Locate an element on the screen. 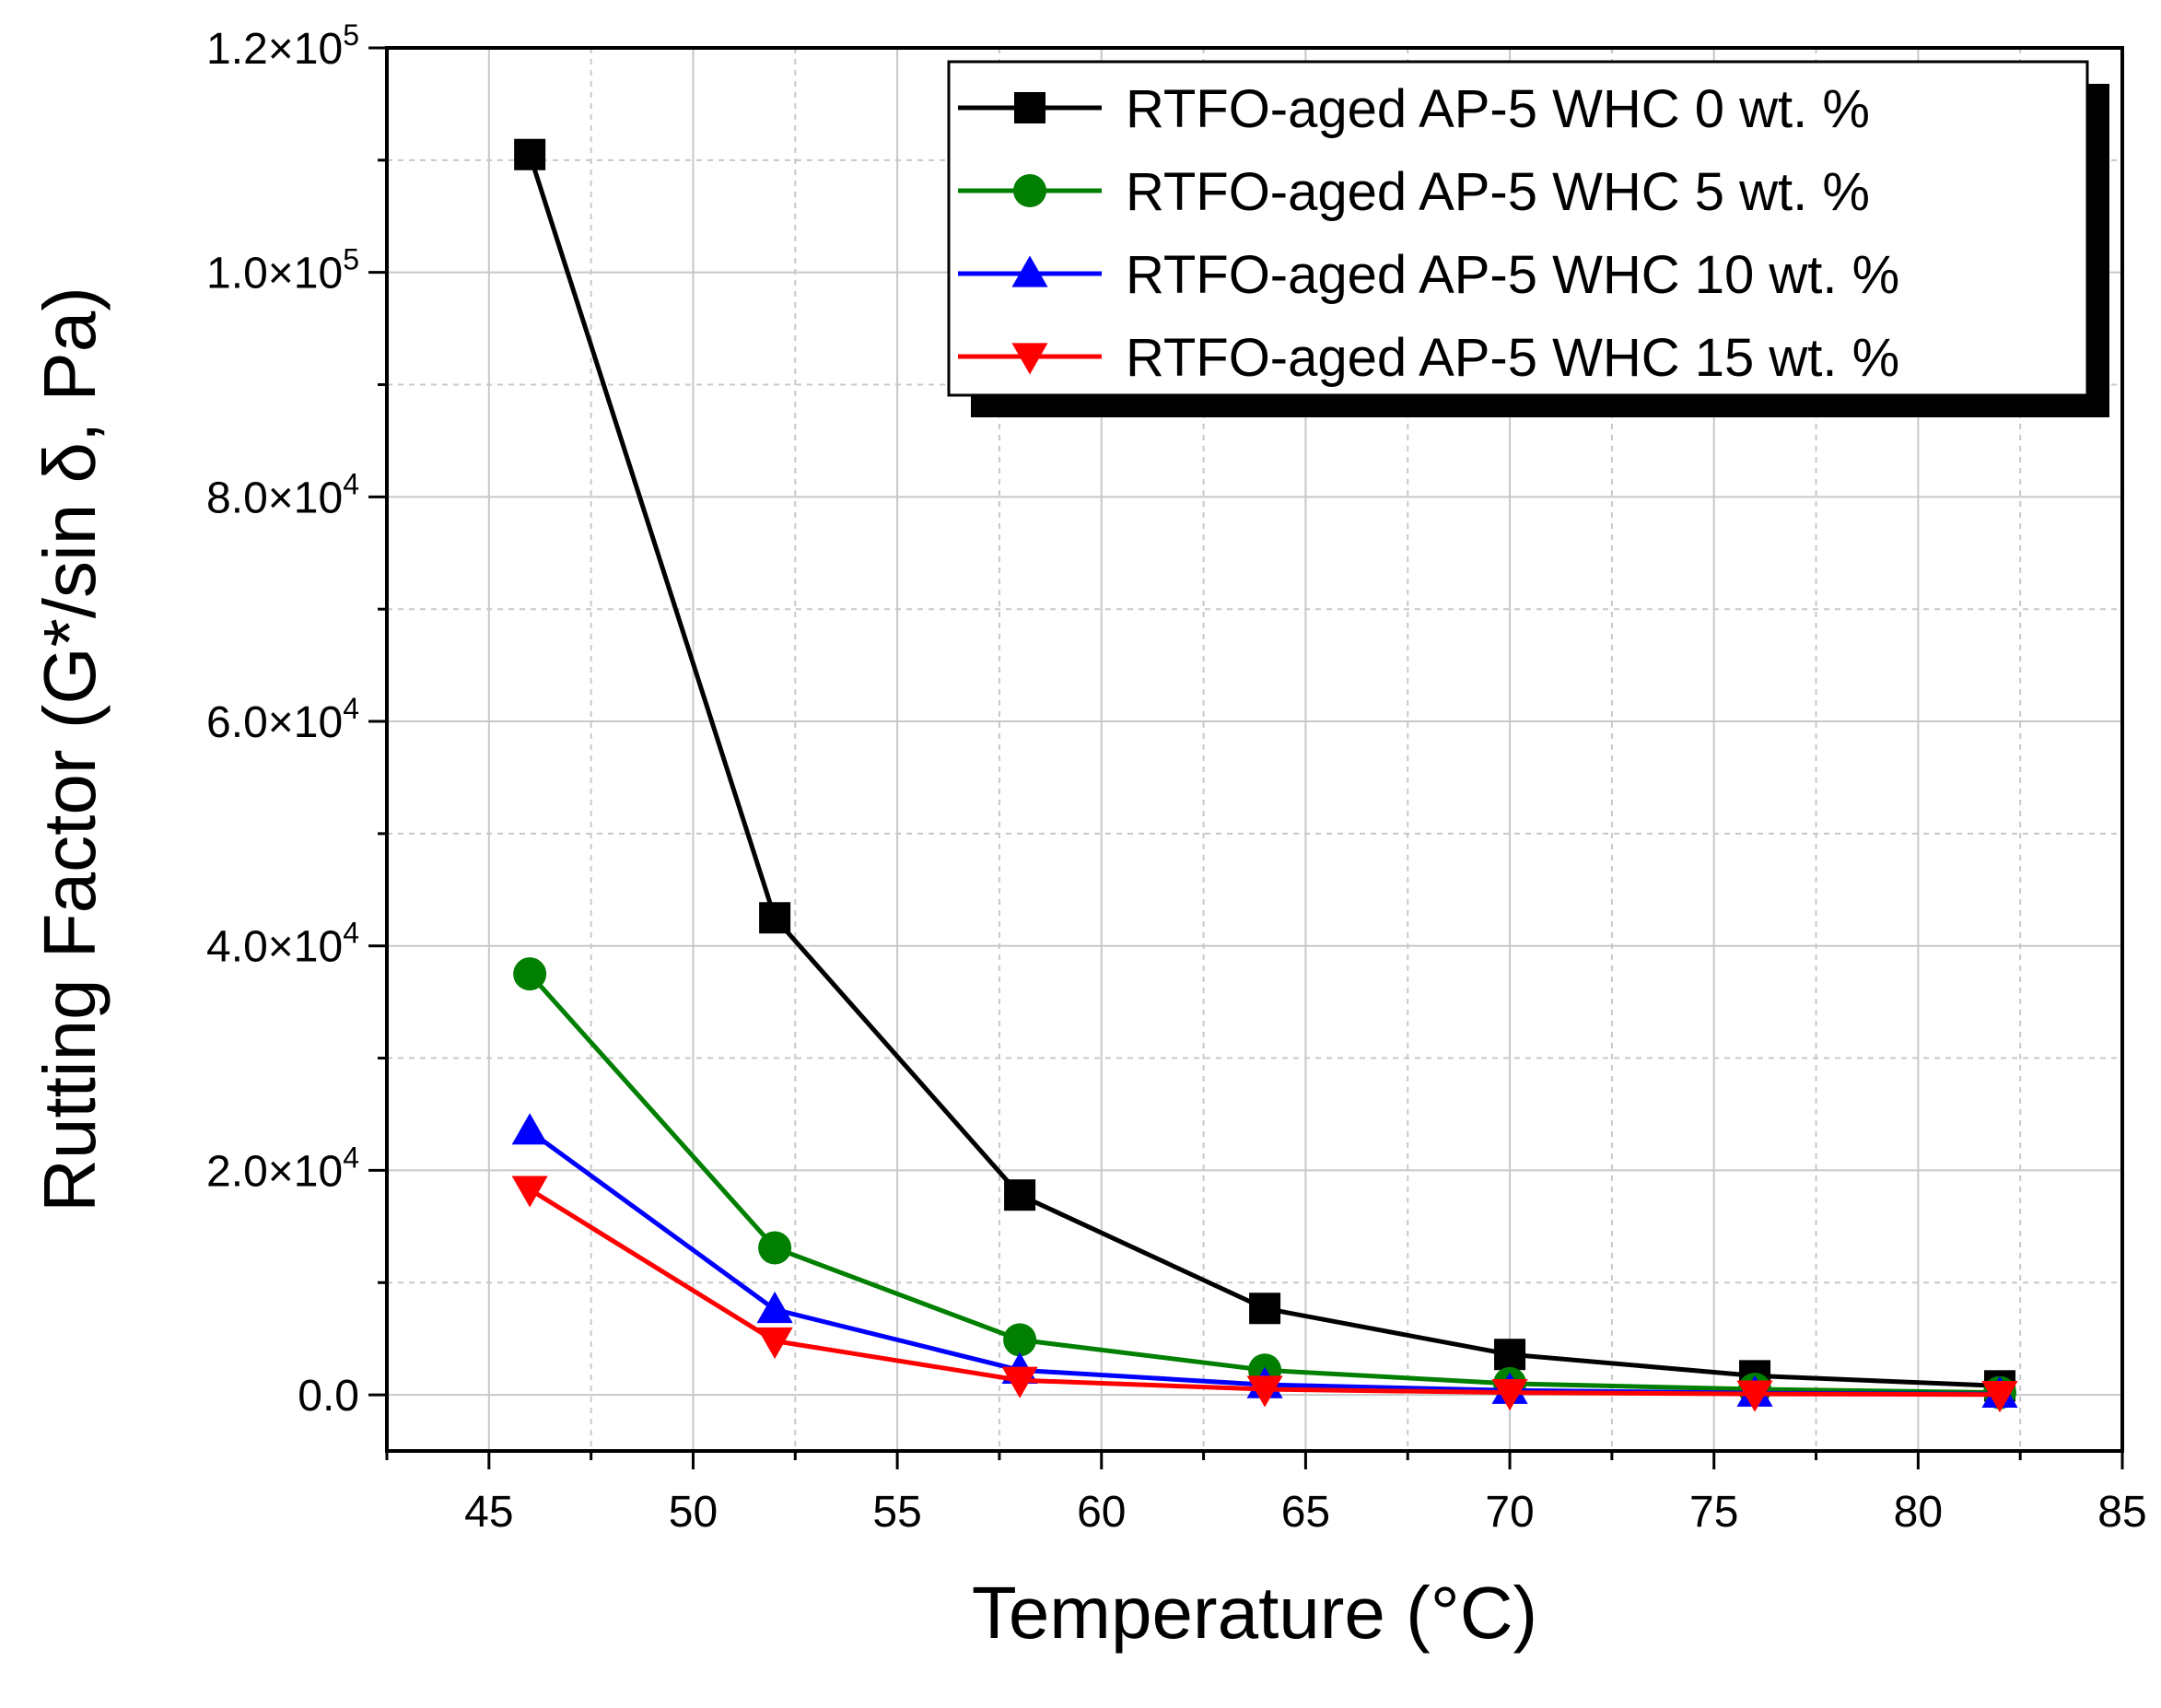 The width and height of the screenshot is (2161, 1708). legend-label: RTFO-aged AP-5 WHC 15 wt. % is located at coordinates (1512, 358).